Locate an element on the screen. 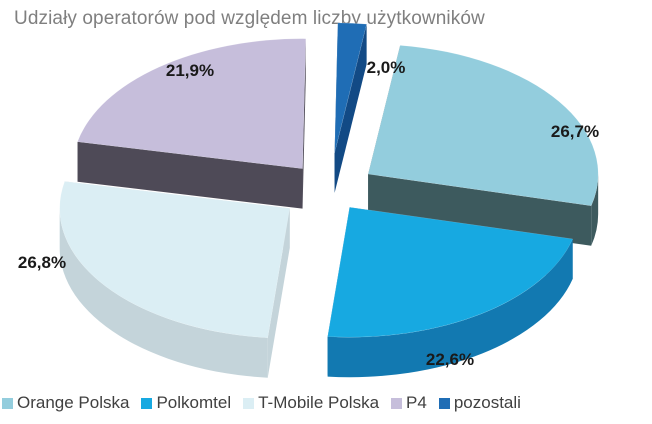  data-label-t-mobile-polska: 26,8% is located at coordinates (42, 262).